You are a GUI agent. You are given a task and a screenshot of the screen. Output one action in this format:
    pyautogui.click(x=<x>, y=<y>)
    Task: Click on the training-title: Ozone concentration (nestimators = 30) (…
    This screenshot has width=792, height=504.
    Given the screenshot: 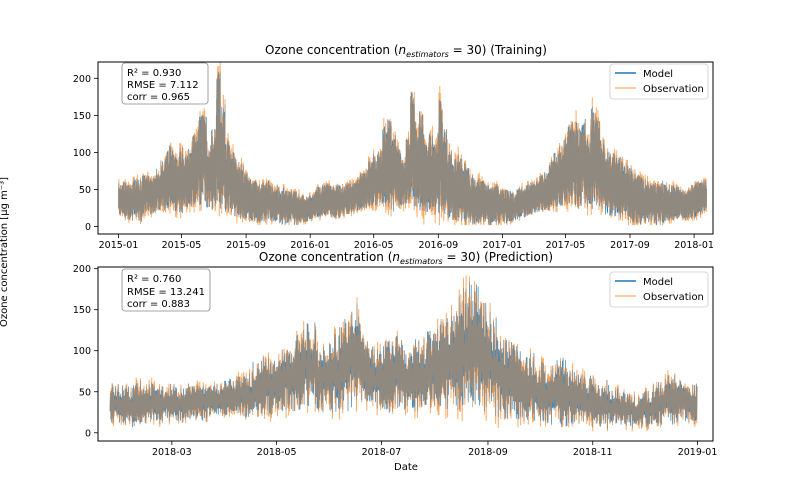 What is the action you would take?
    pyautogui.click(x=406, y=51)
    